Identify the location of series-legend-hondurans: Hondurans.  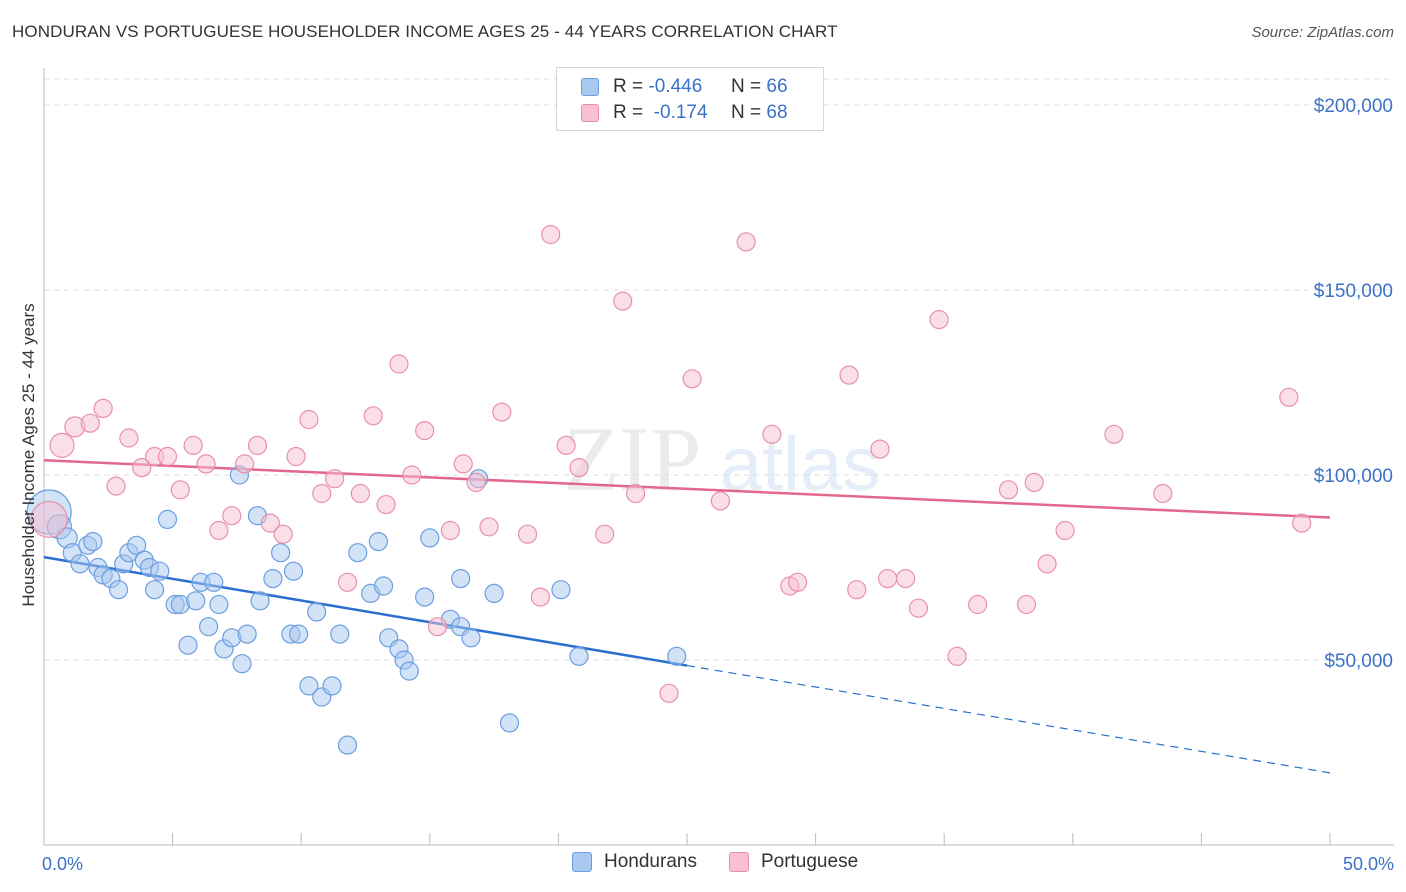
(634, 862).